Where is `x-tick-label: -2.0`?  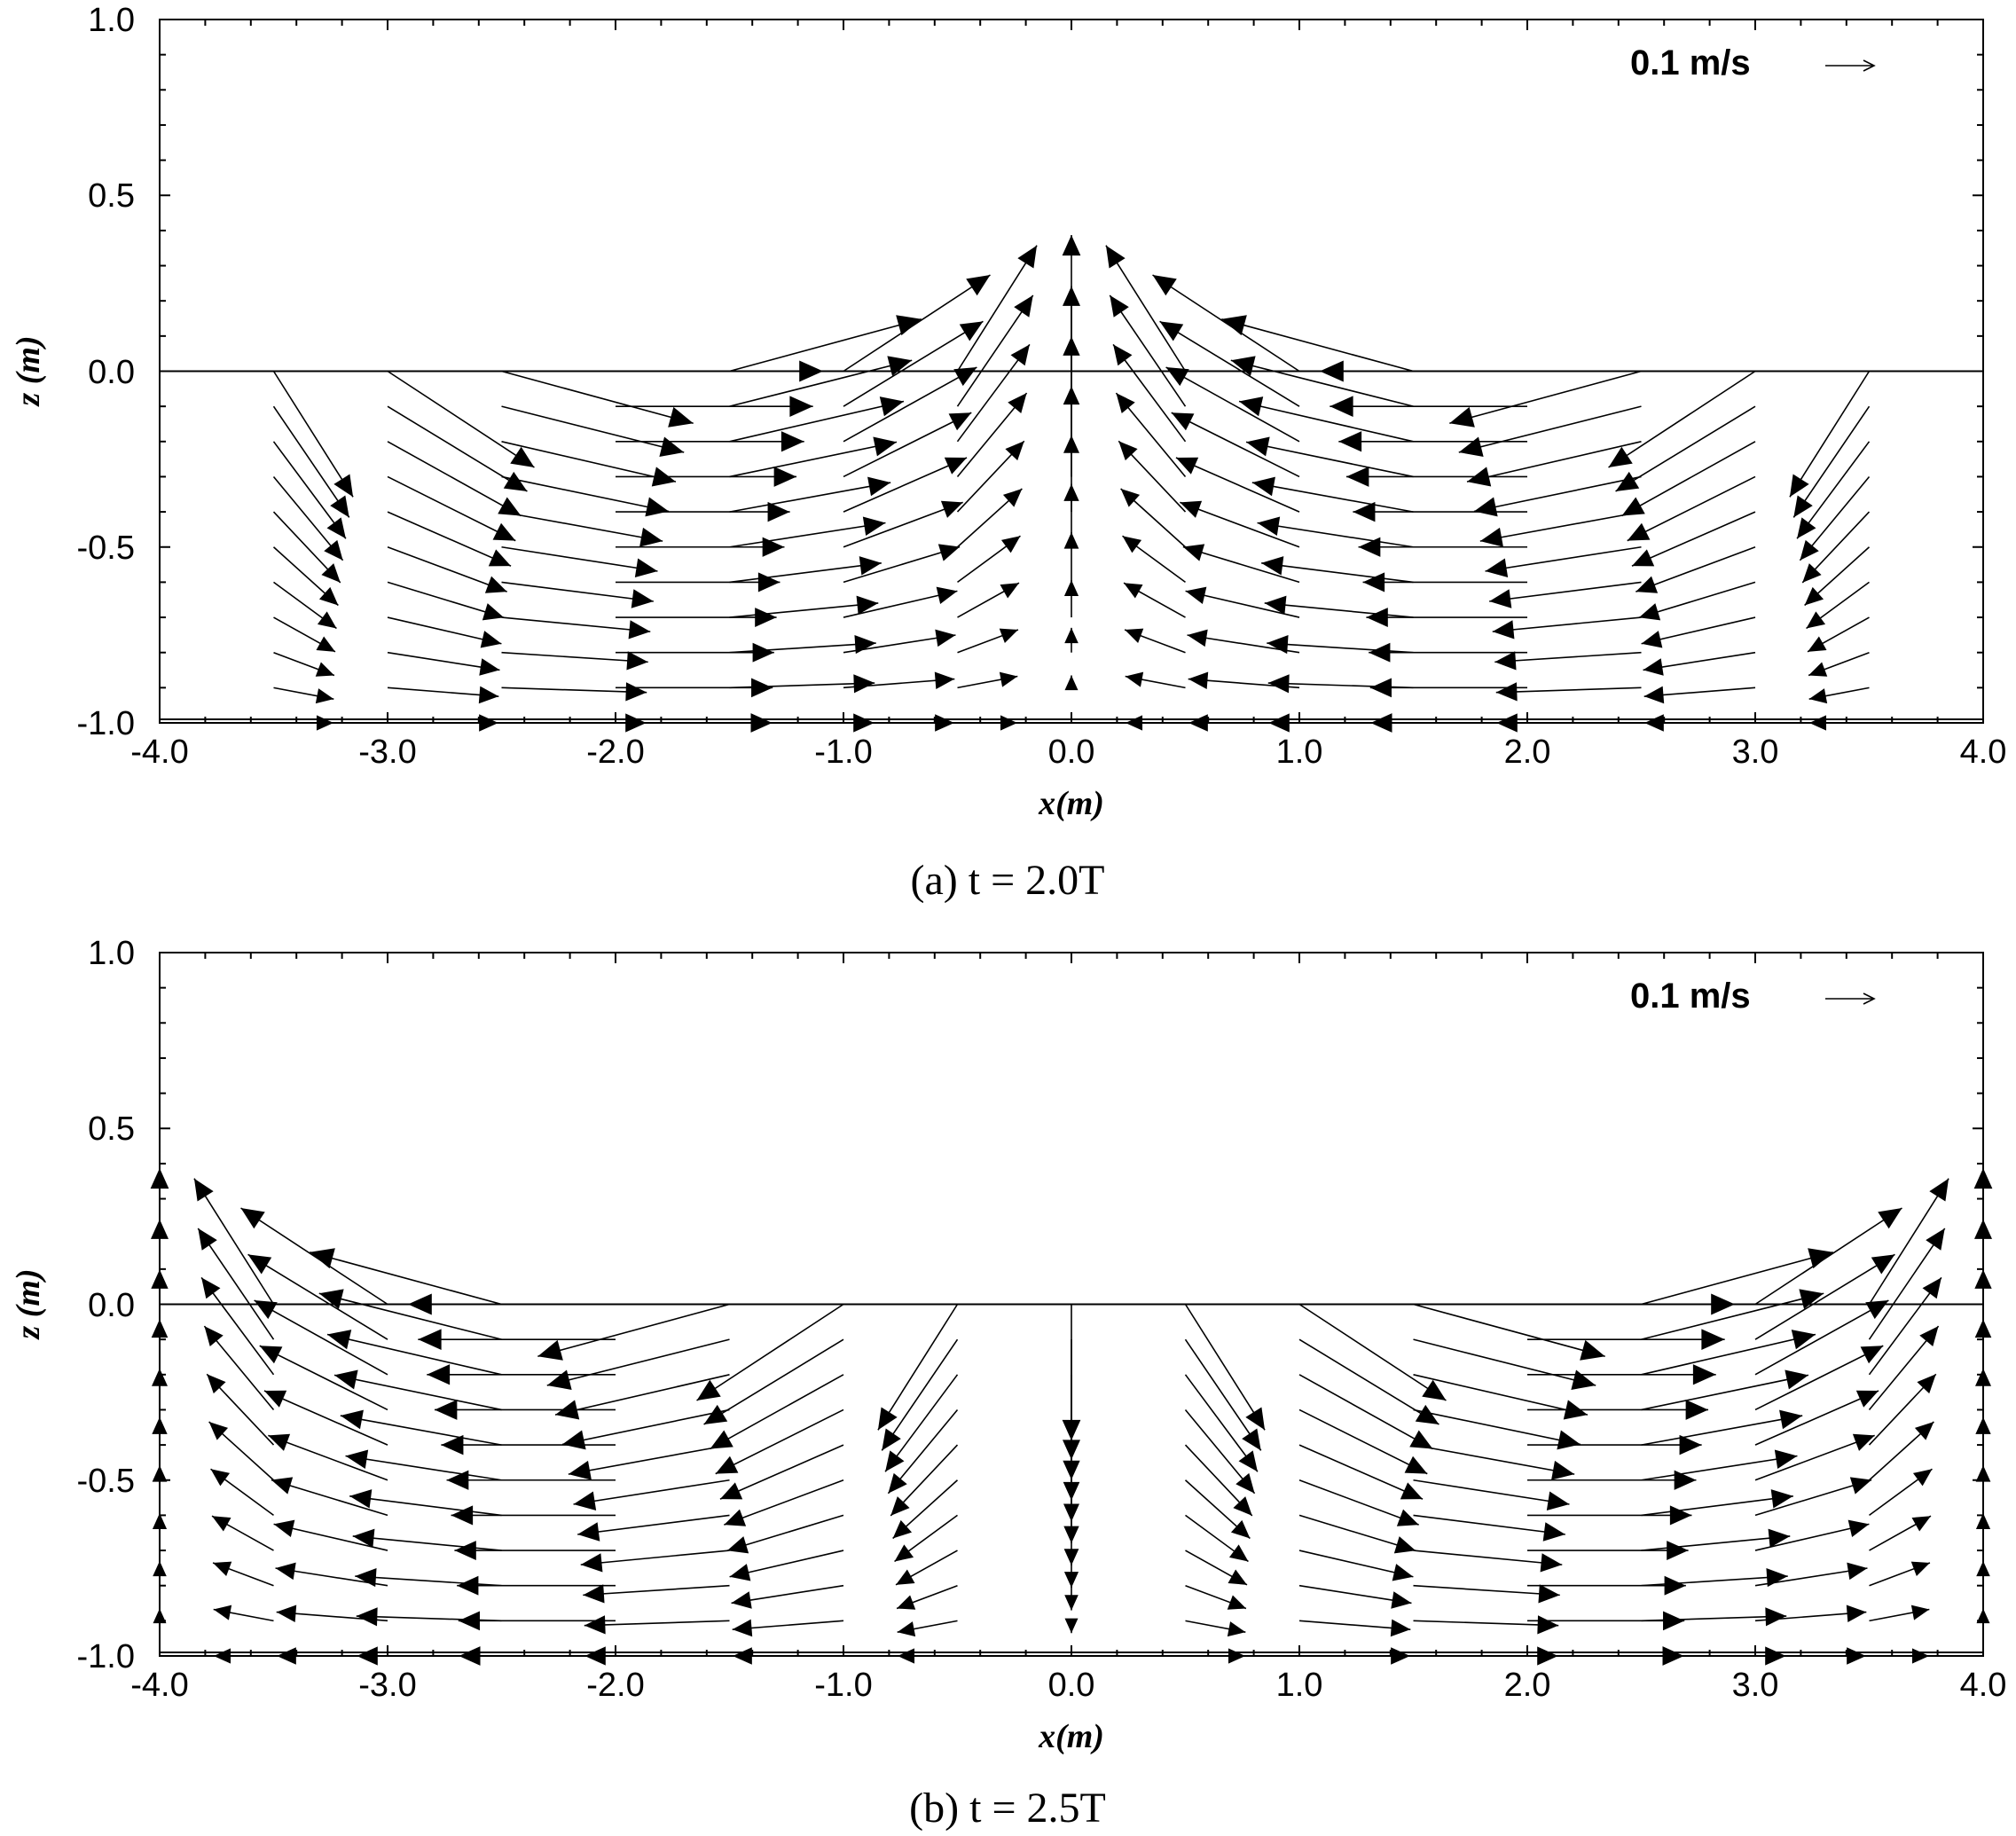
x-tick-label: -2.0 is located at coordinates (615, 1685).